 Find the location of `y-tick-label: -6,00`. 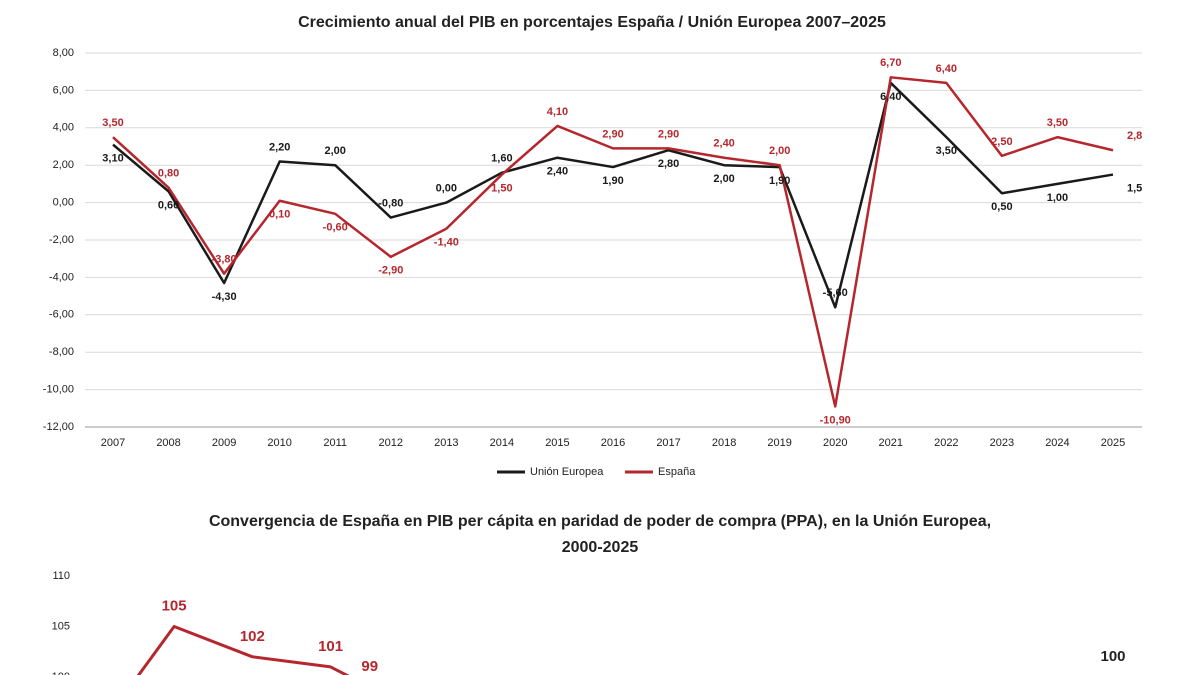

y-tick-label: -6,00 is located at coordinates (61, 315).